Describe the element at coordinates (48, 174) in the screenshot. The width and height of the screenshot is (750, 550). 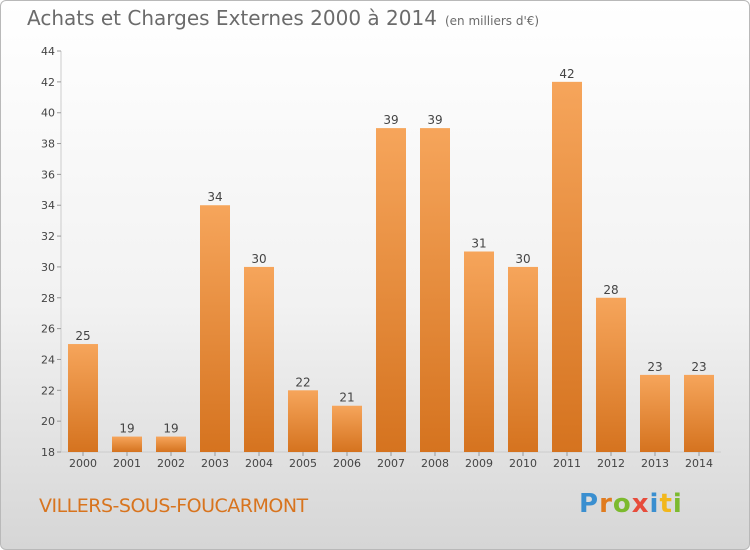
I see `y-tick-label: 36` at that location.